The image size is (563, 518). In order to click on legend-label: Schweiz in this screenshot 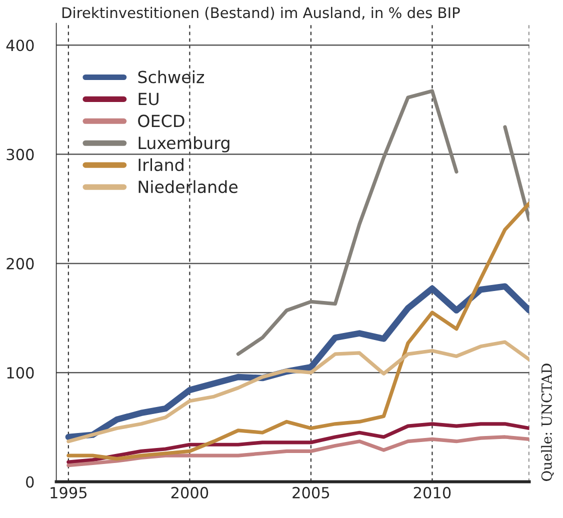, I will do `click(171, 77)`.